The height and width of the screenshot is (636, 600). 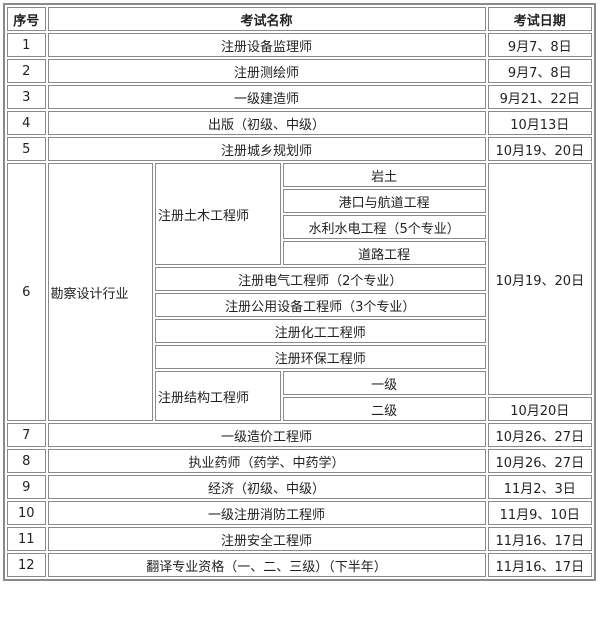 I want to click on table-row: 5 注册城乡规划师 10月19、20日, so click(x=299, y=149).